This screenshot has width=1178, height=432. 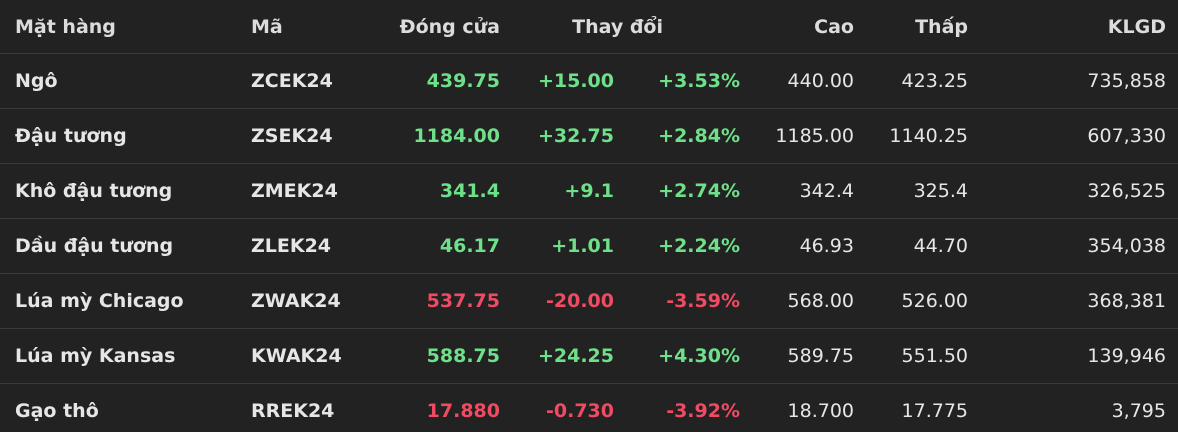 What do you see at coordinates (1136, 26) in the screenshot?
I see `header-volume: KLGD` at bounding box center [1136, 26].